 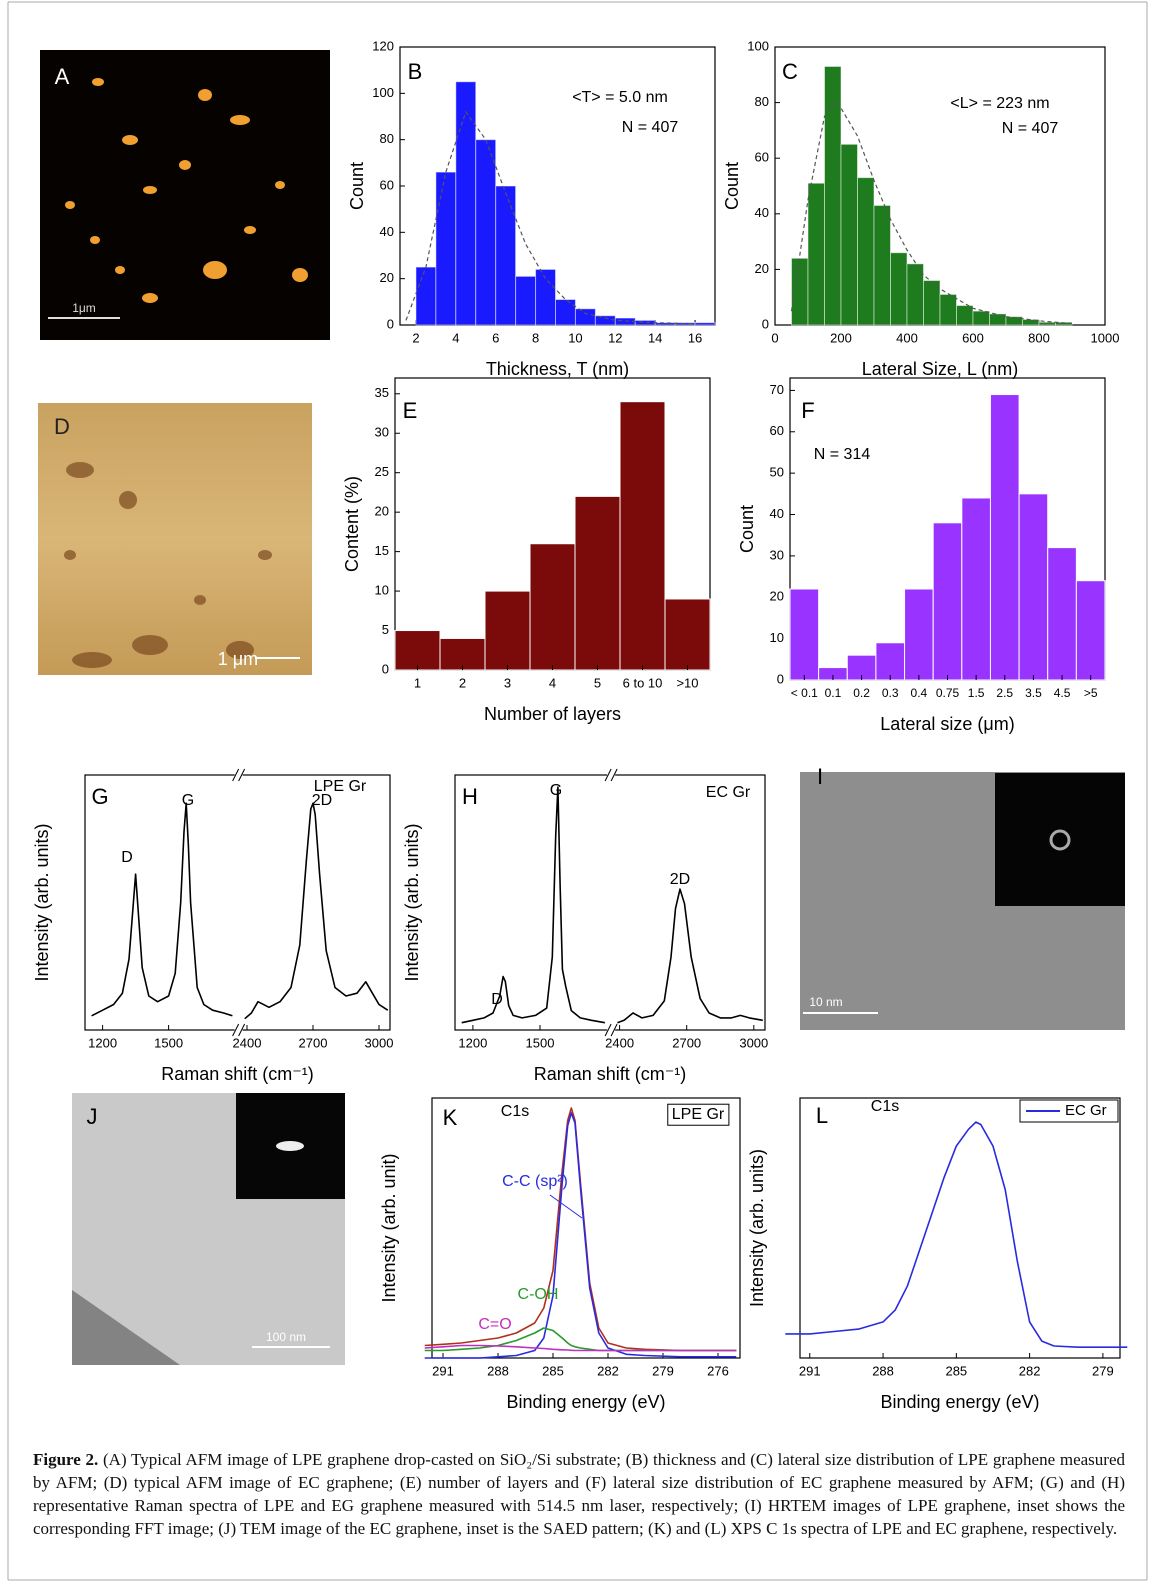 I want to click on x-tick-label: 2700, so click(x=686, y=1042).